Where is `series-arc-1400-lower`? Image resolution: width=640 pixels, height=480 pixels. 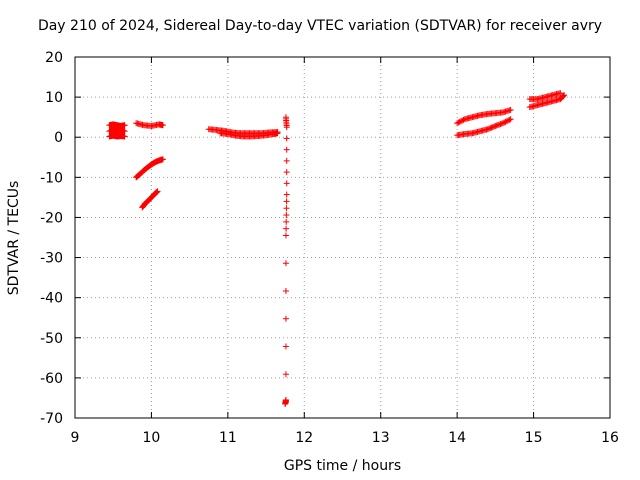 series-arc-1400-lower is located at coordinates (484, 127).